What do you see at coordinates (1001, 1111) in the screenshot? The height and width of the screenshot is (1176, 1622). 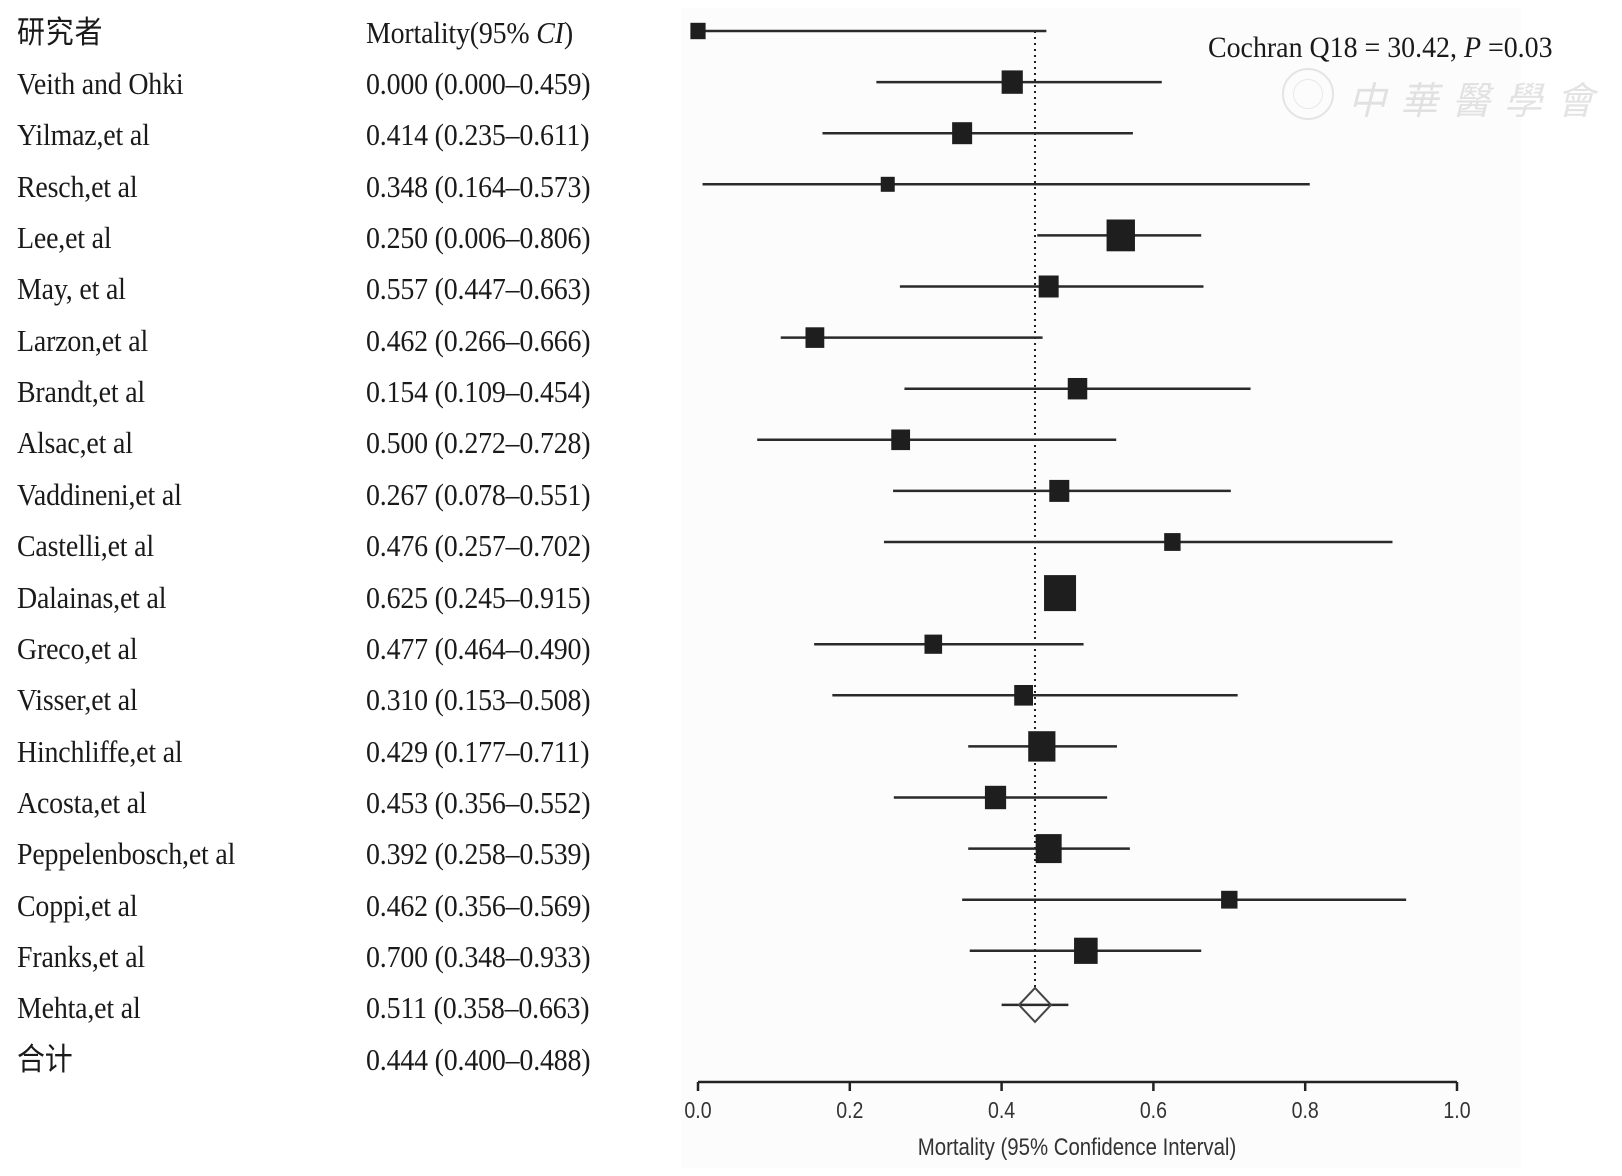 I see `x-tick-label: 0.4` at bounding box center [1001, 1111].